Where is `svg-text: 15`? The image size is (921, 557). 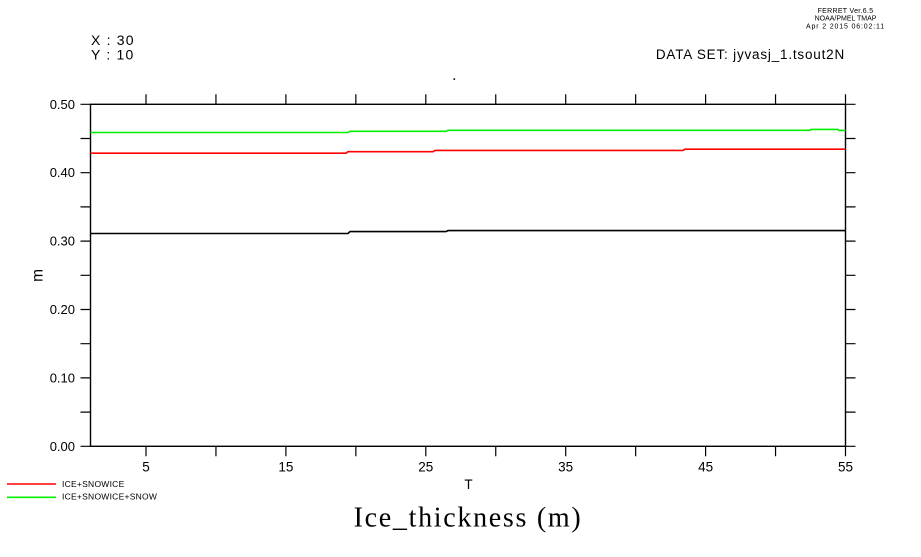
svg-text: 15 is located at coordinates (285, 467).